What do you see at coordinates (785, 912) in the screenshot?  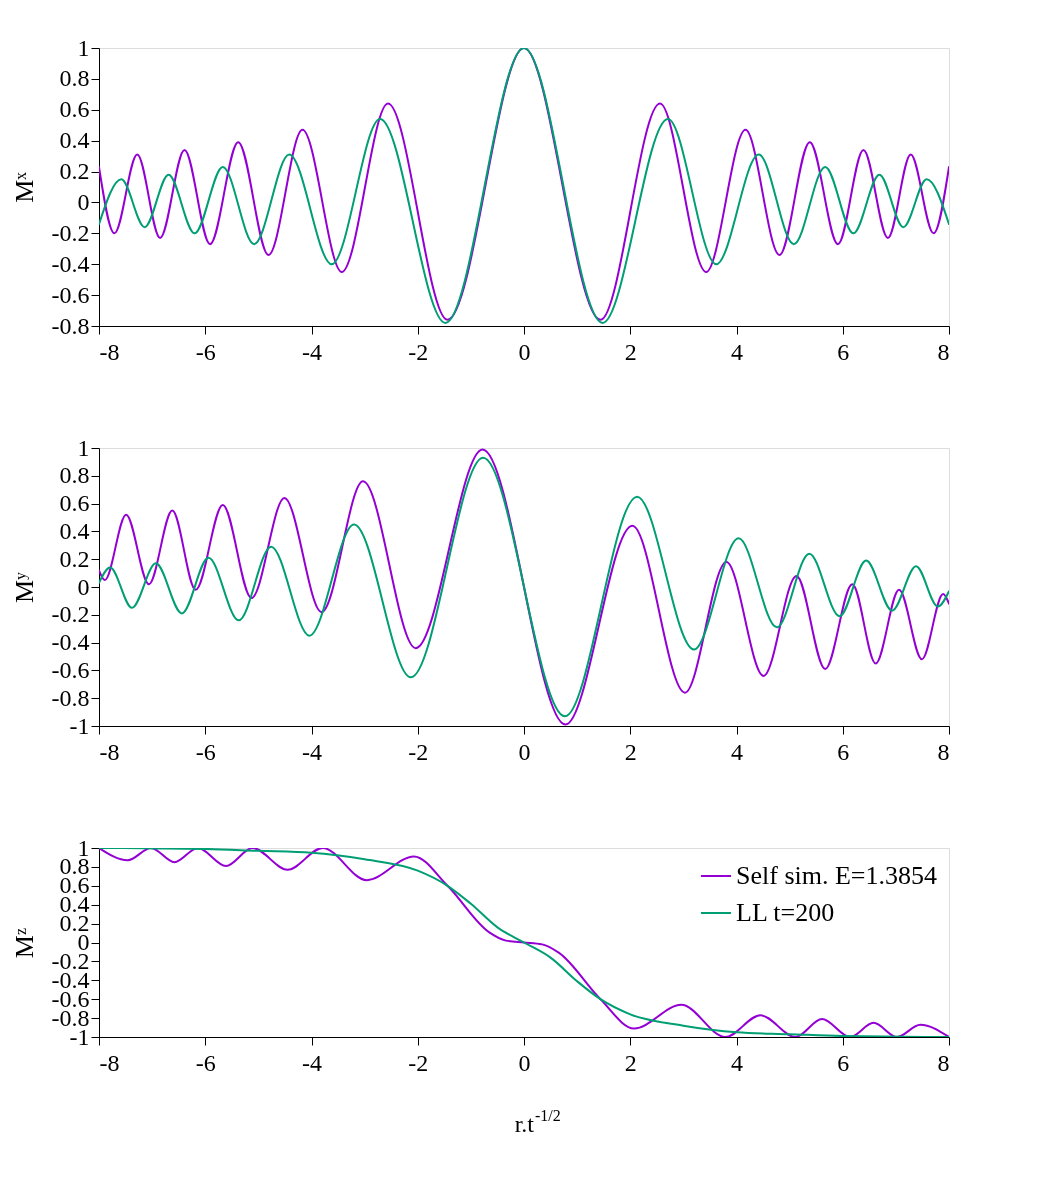 I see `legend-label: LL t=200` at bounding box center [785, 912].